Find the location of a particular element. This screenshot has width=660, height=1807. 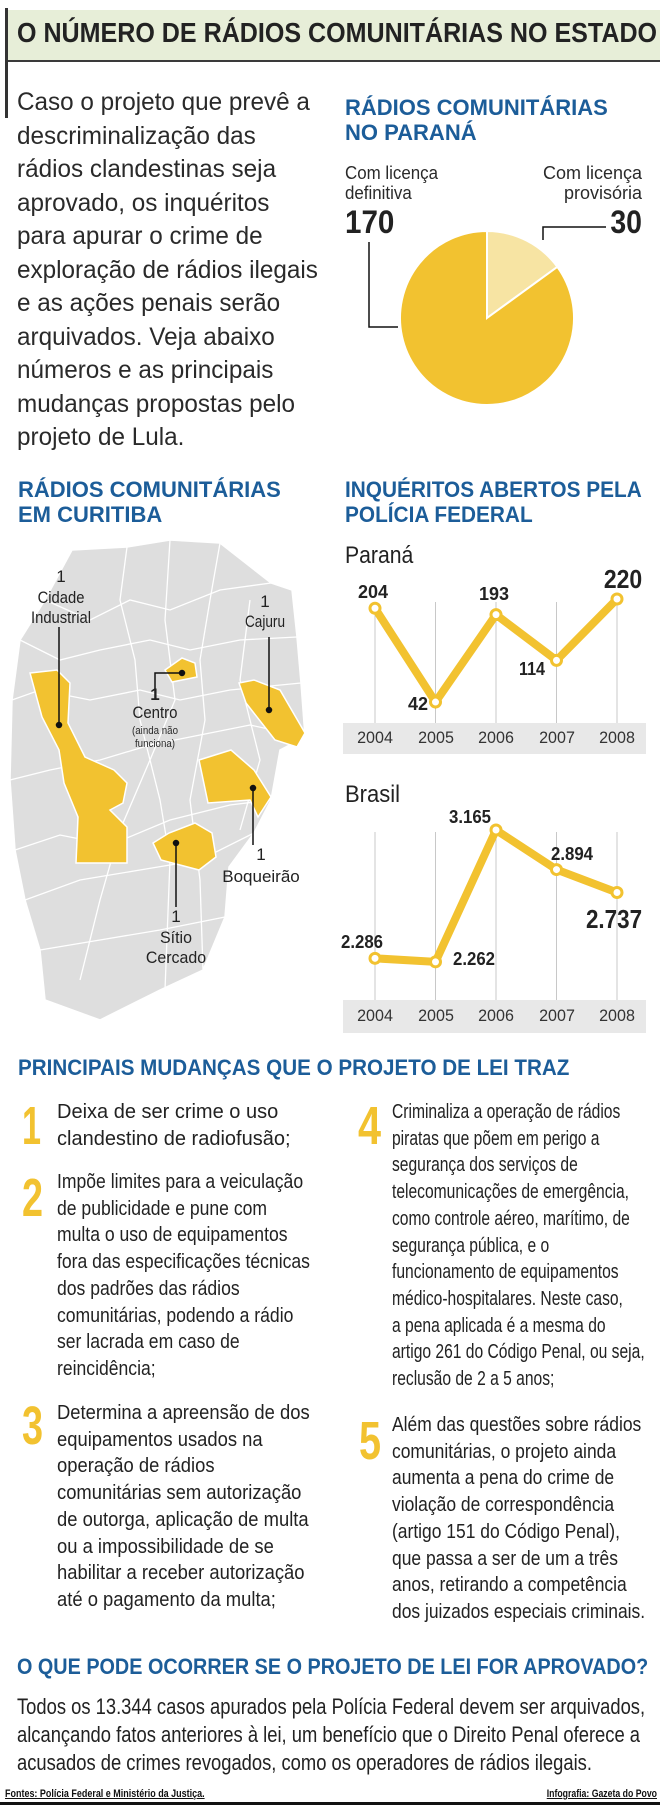

brasil-x-tick-label: 2004 is located at coordinates (375, 1015).